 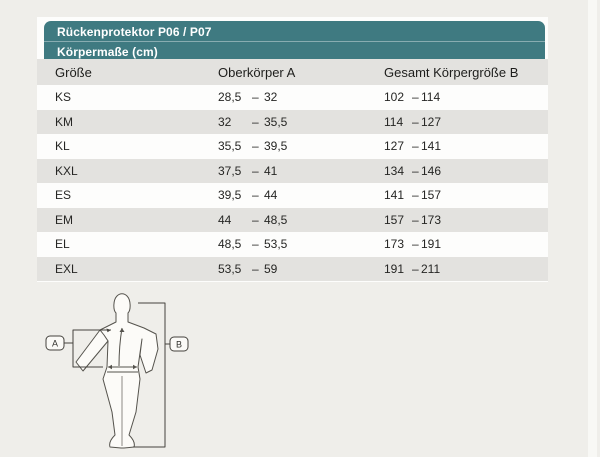 I want to click on range-max: 53,5, so click(x=276, y=244).